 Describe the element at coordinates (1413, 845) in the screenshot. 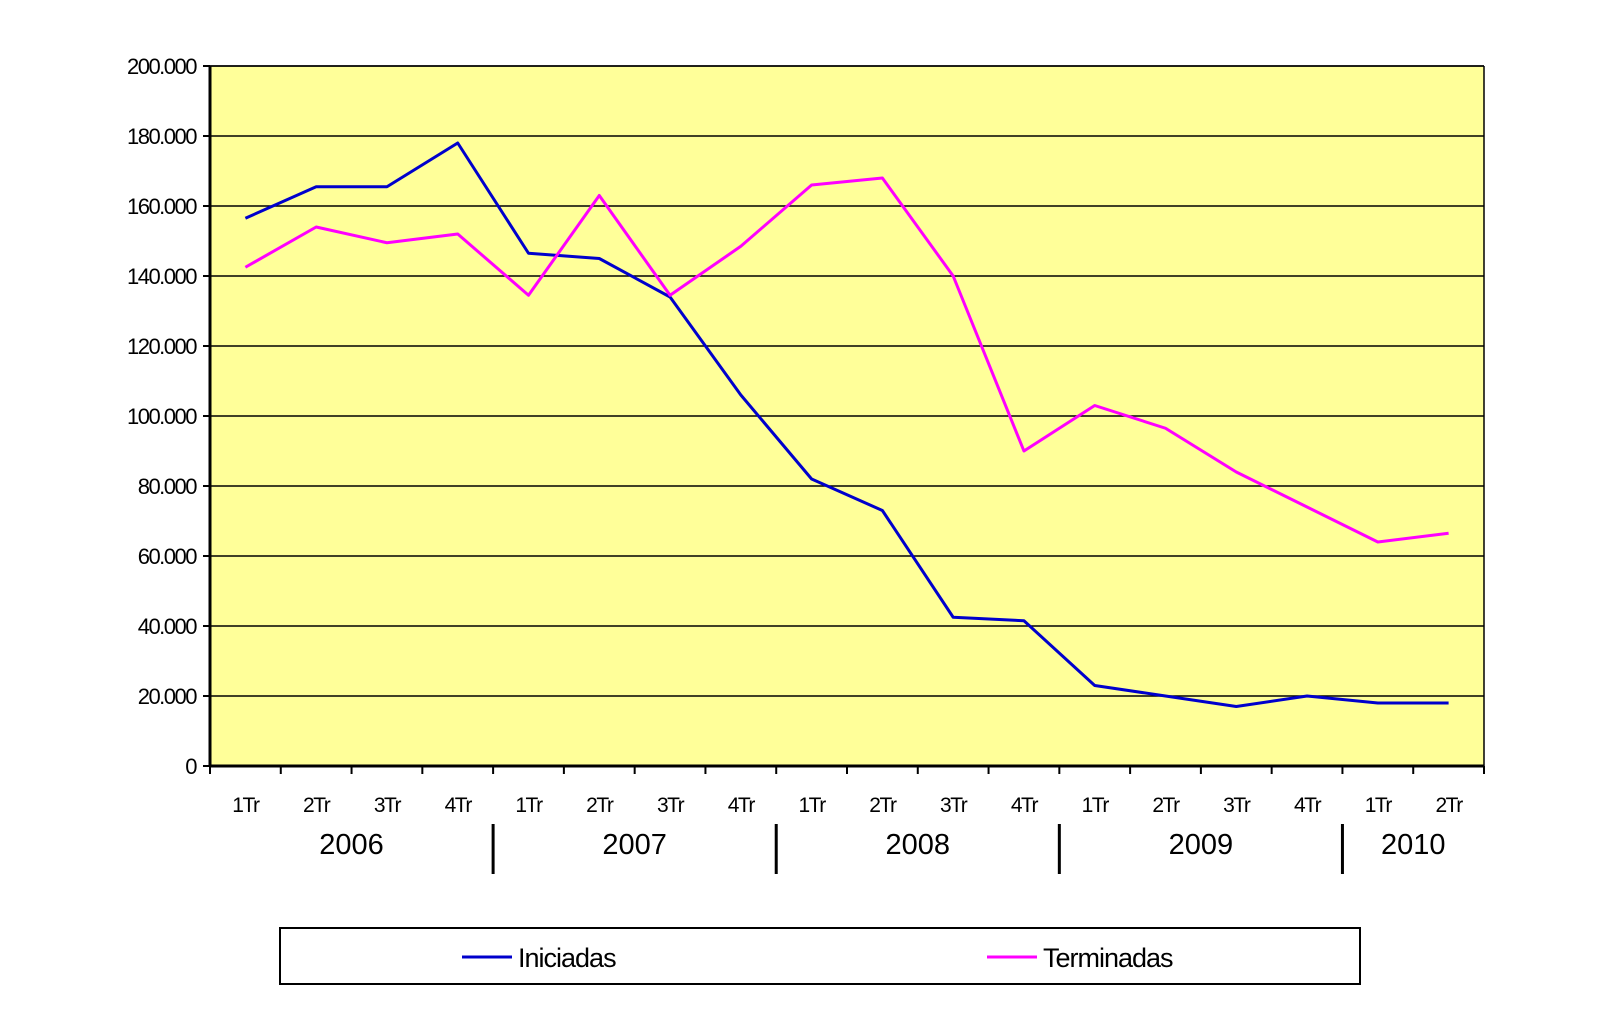

I see `year-label: 2010` at that location.